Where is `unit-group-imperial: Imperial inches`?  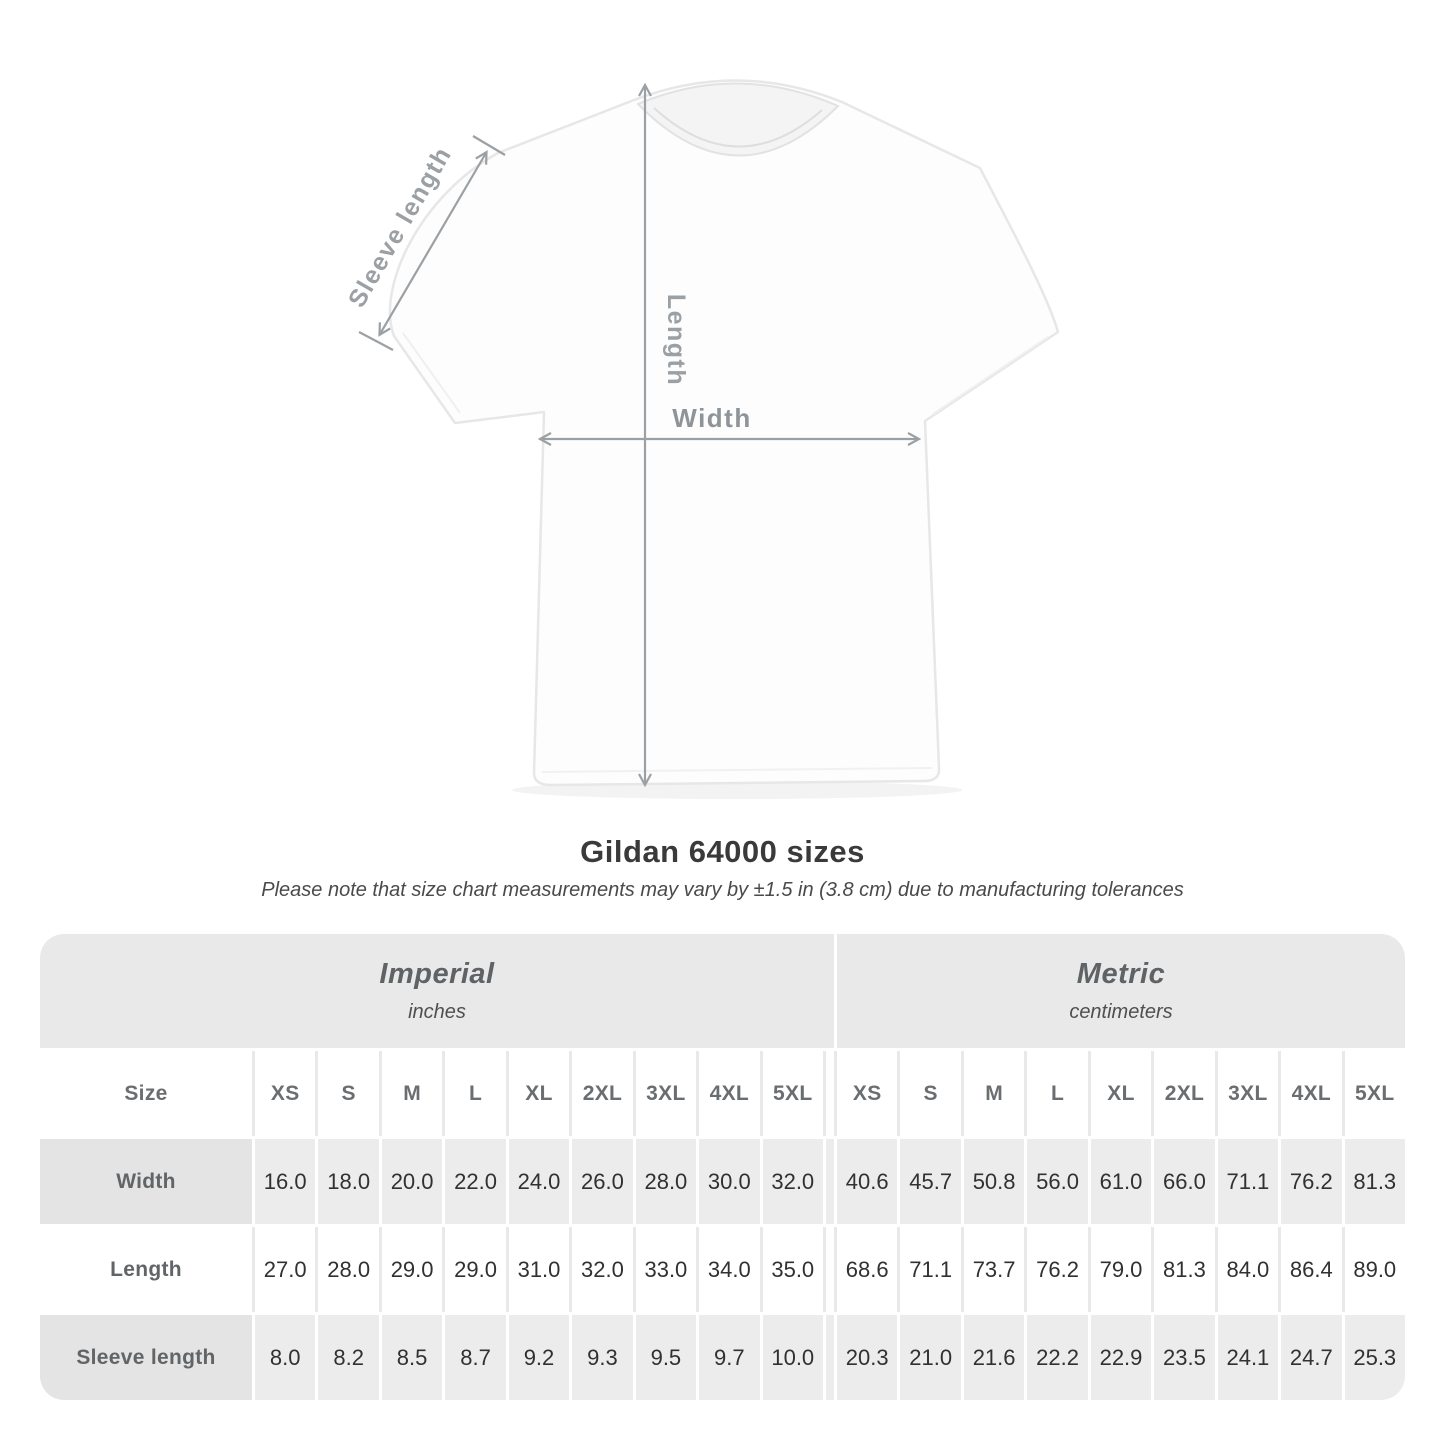
unit-group-imperial: Imperial inches is located at coordinates (437, 991).